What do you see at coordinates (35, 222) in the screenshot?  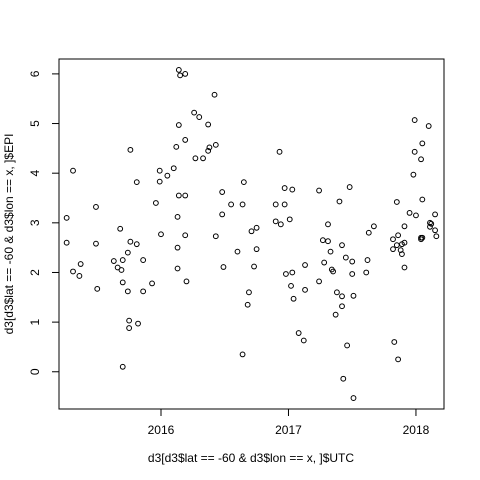 I see `y-tick-label: 3` at bounding box center [35, 222].